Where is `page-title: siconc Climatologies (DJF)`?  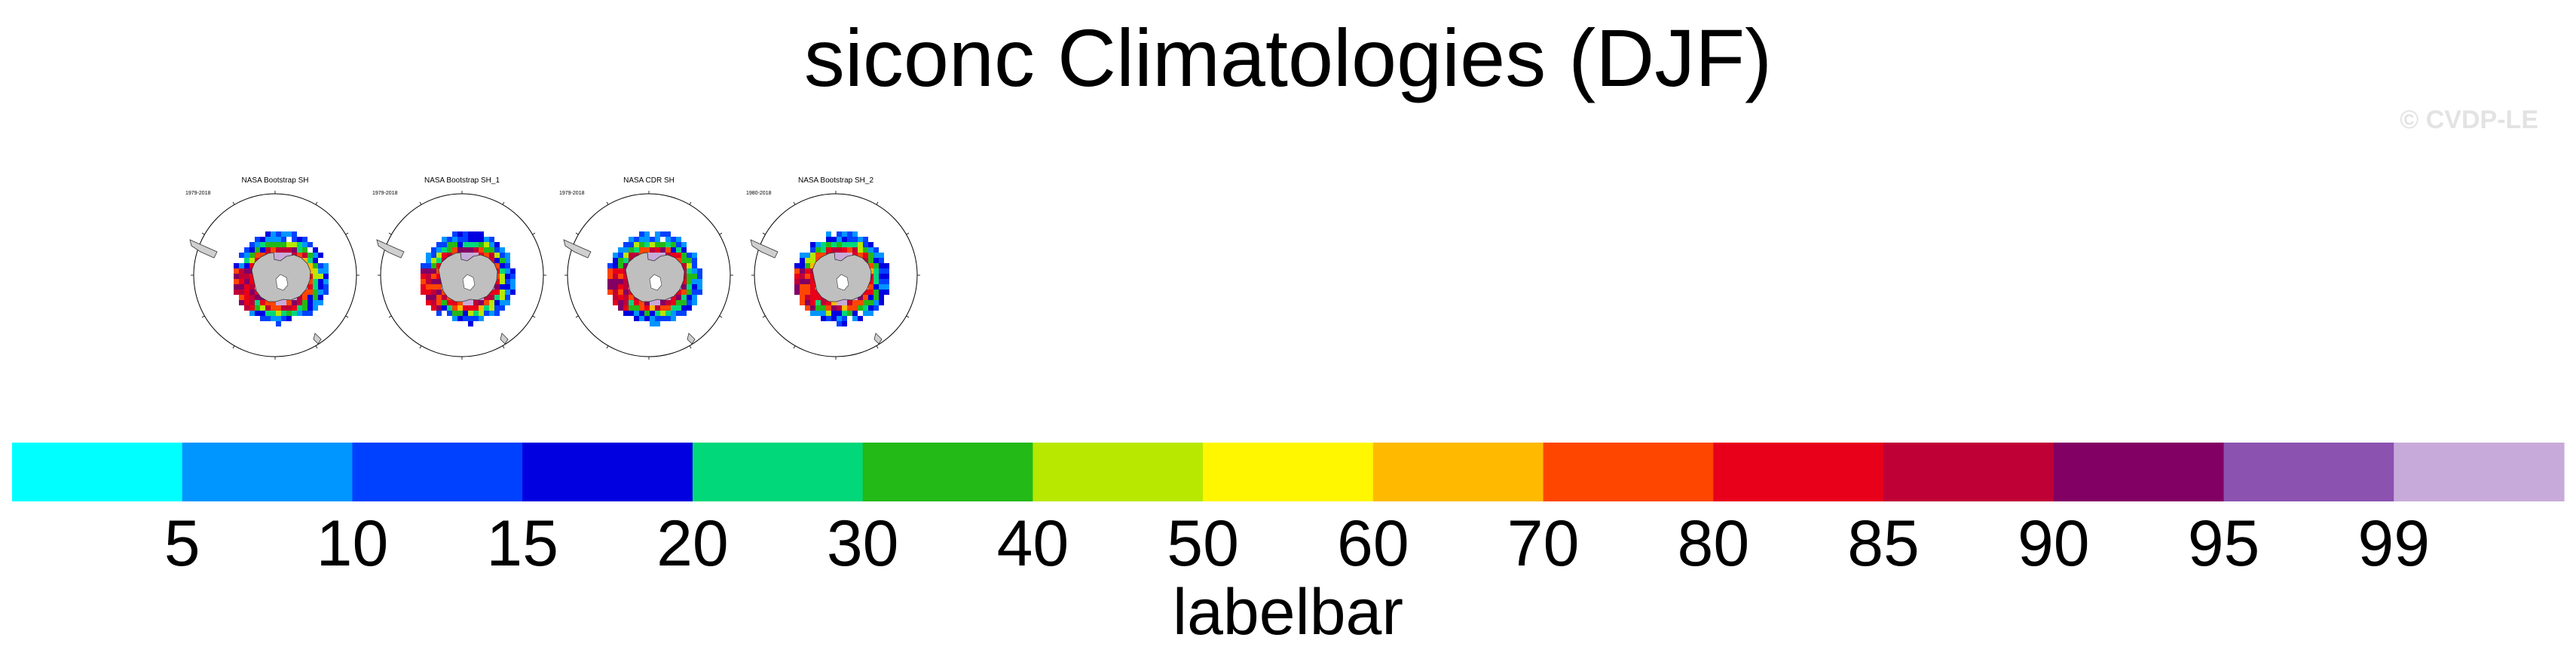 page-title: siconc Climatologies (DJF) is located at coordinates (1288, 57).